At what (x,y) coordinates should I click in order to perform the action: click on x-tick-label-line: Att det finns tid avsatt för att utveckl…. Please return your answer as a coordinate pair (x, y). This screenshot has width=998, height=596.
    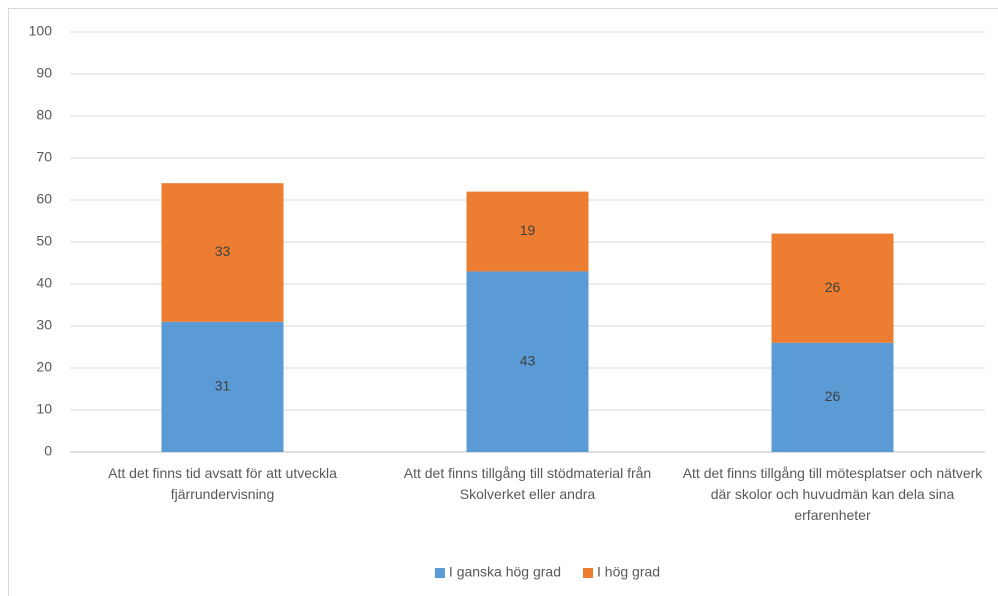
    Looking at the image, I should click on (222, 473).